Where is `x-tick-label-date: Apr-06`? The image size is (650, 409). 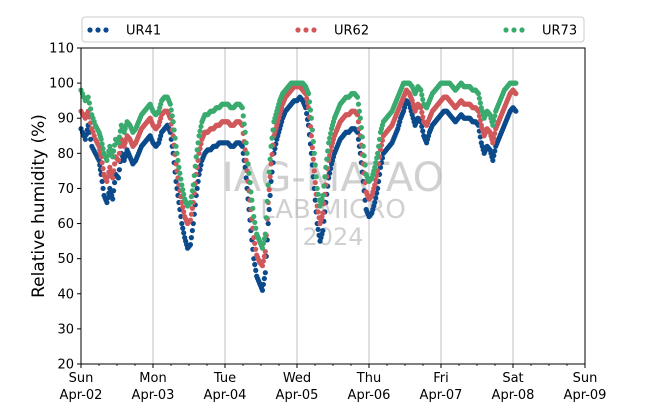
x-tick-label-date: Apr-06 is located at coordinates (369, 395).